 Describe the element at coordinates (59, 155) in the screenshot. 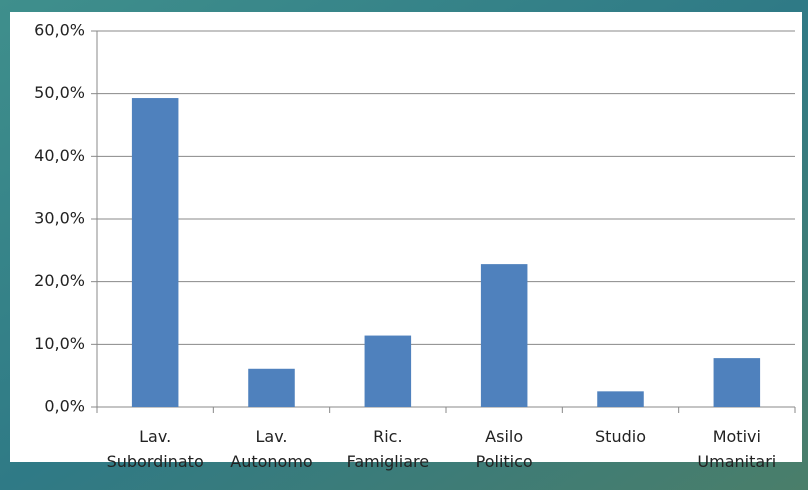

I see `y-tick-label: 40,0%` at that location.